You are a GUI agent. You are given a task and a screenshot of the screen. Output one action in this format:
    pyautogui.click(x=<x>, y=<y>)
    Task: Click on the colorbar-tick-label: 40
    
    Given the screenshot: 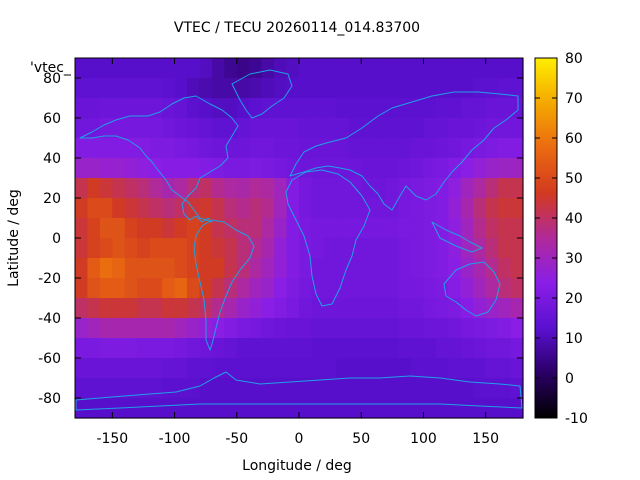 What is the action you would take?
    pyautogui.click(x=574, y=219)
    